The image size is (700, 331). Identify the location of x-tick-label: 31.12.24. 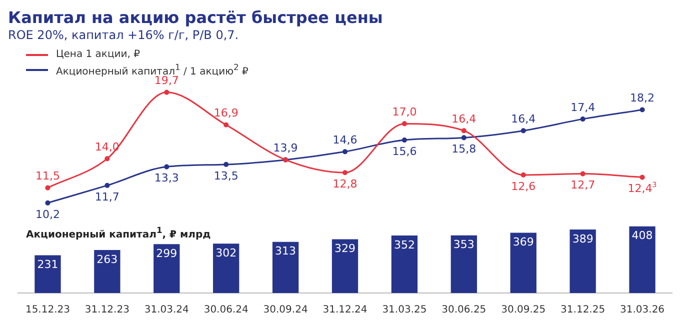
(345, 310).